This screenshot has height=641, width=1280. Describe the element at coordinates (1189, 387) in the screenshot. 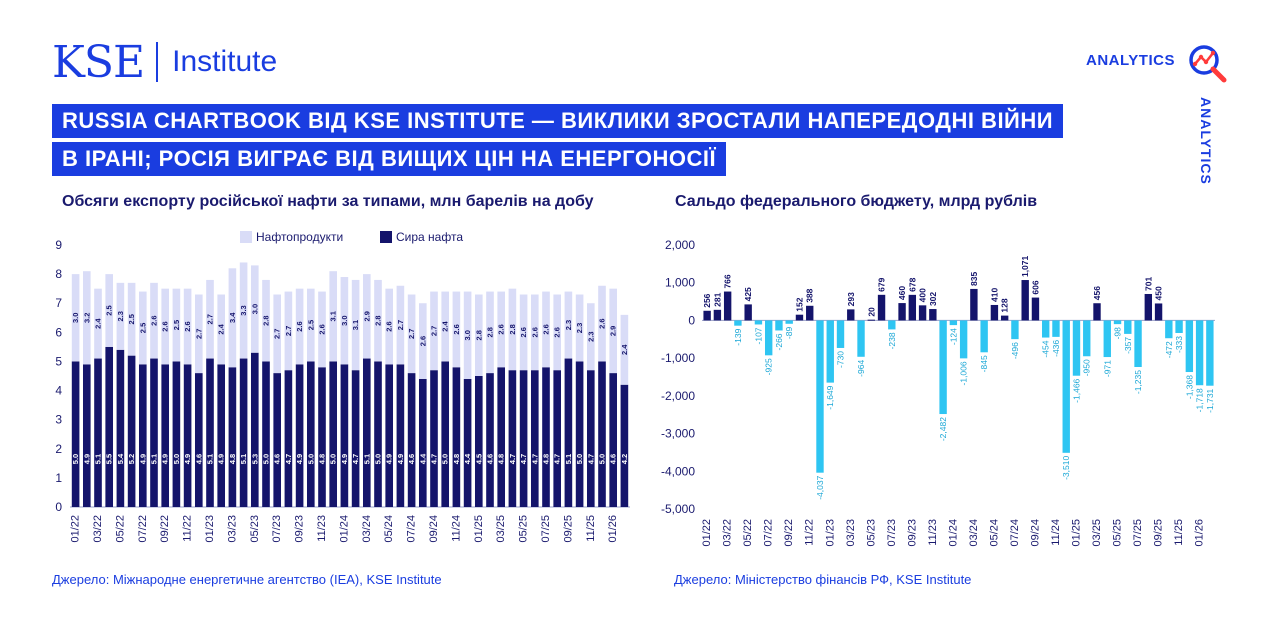

I see `value-label: -1,368` at that location.